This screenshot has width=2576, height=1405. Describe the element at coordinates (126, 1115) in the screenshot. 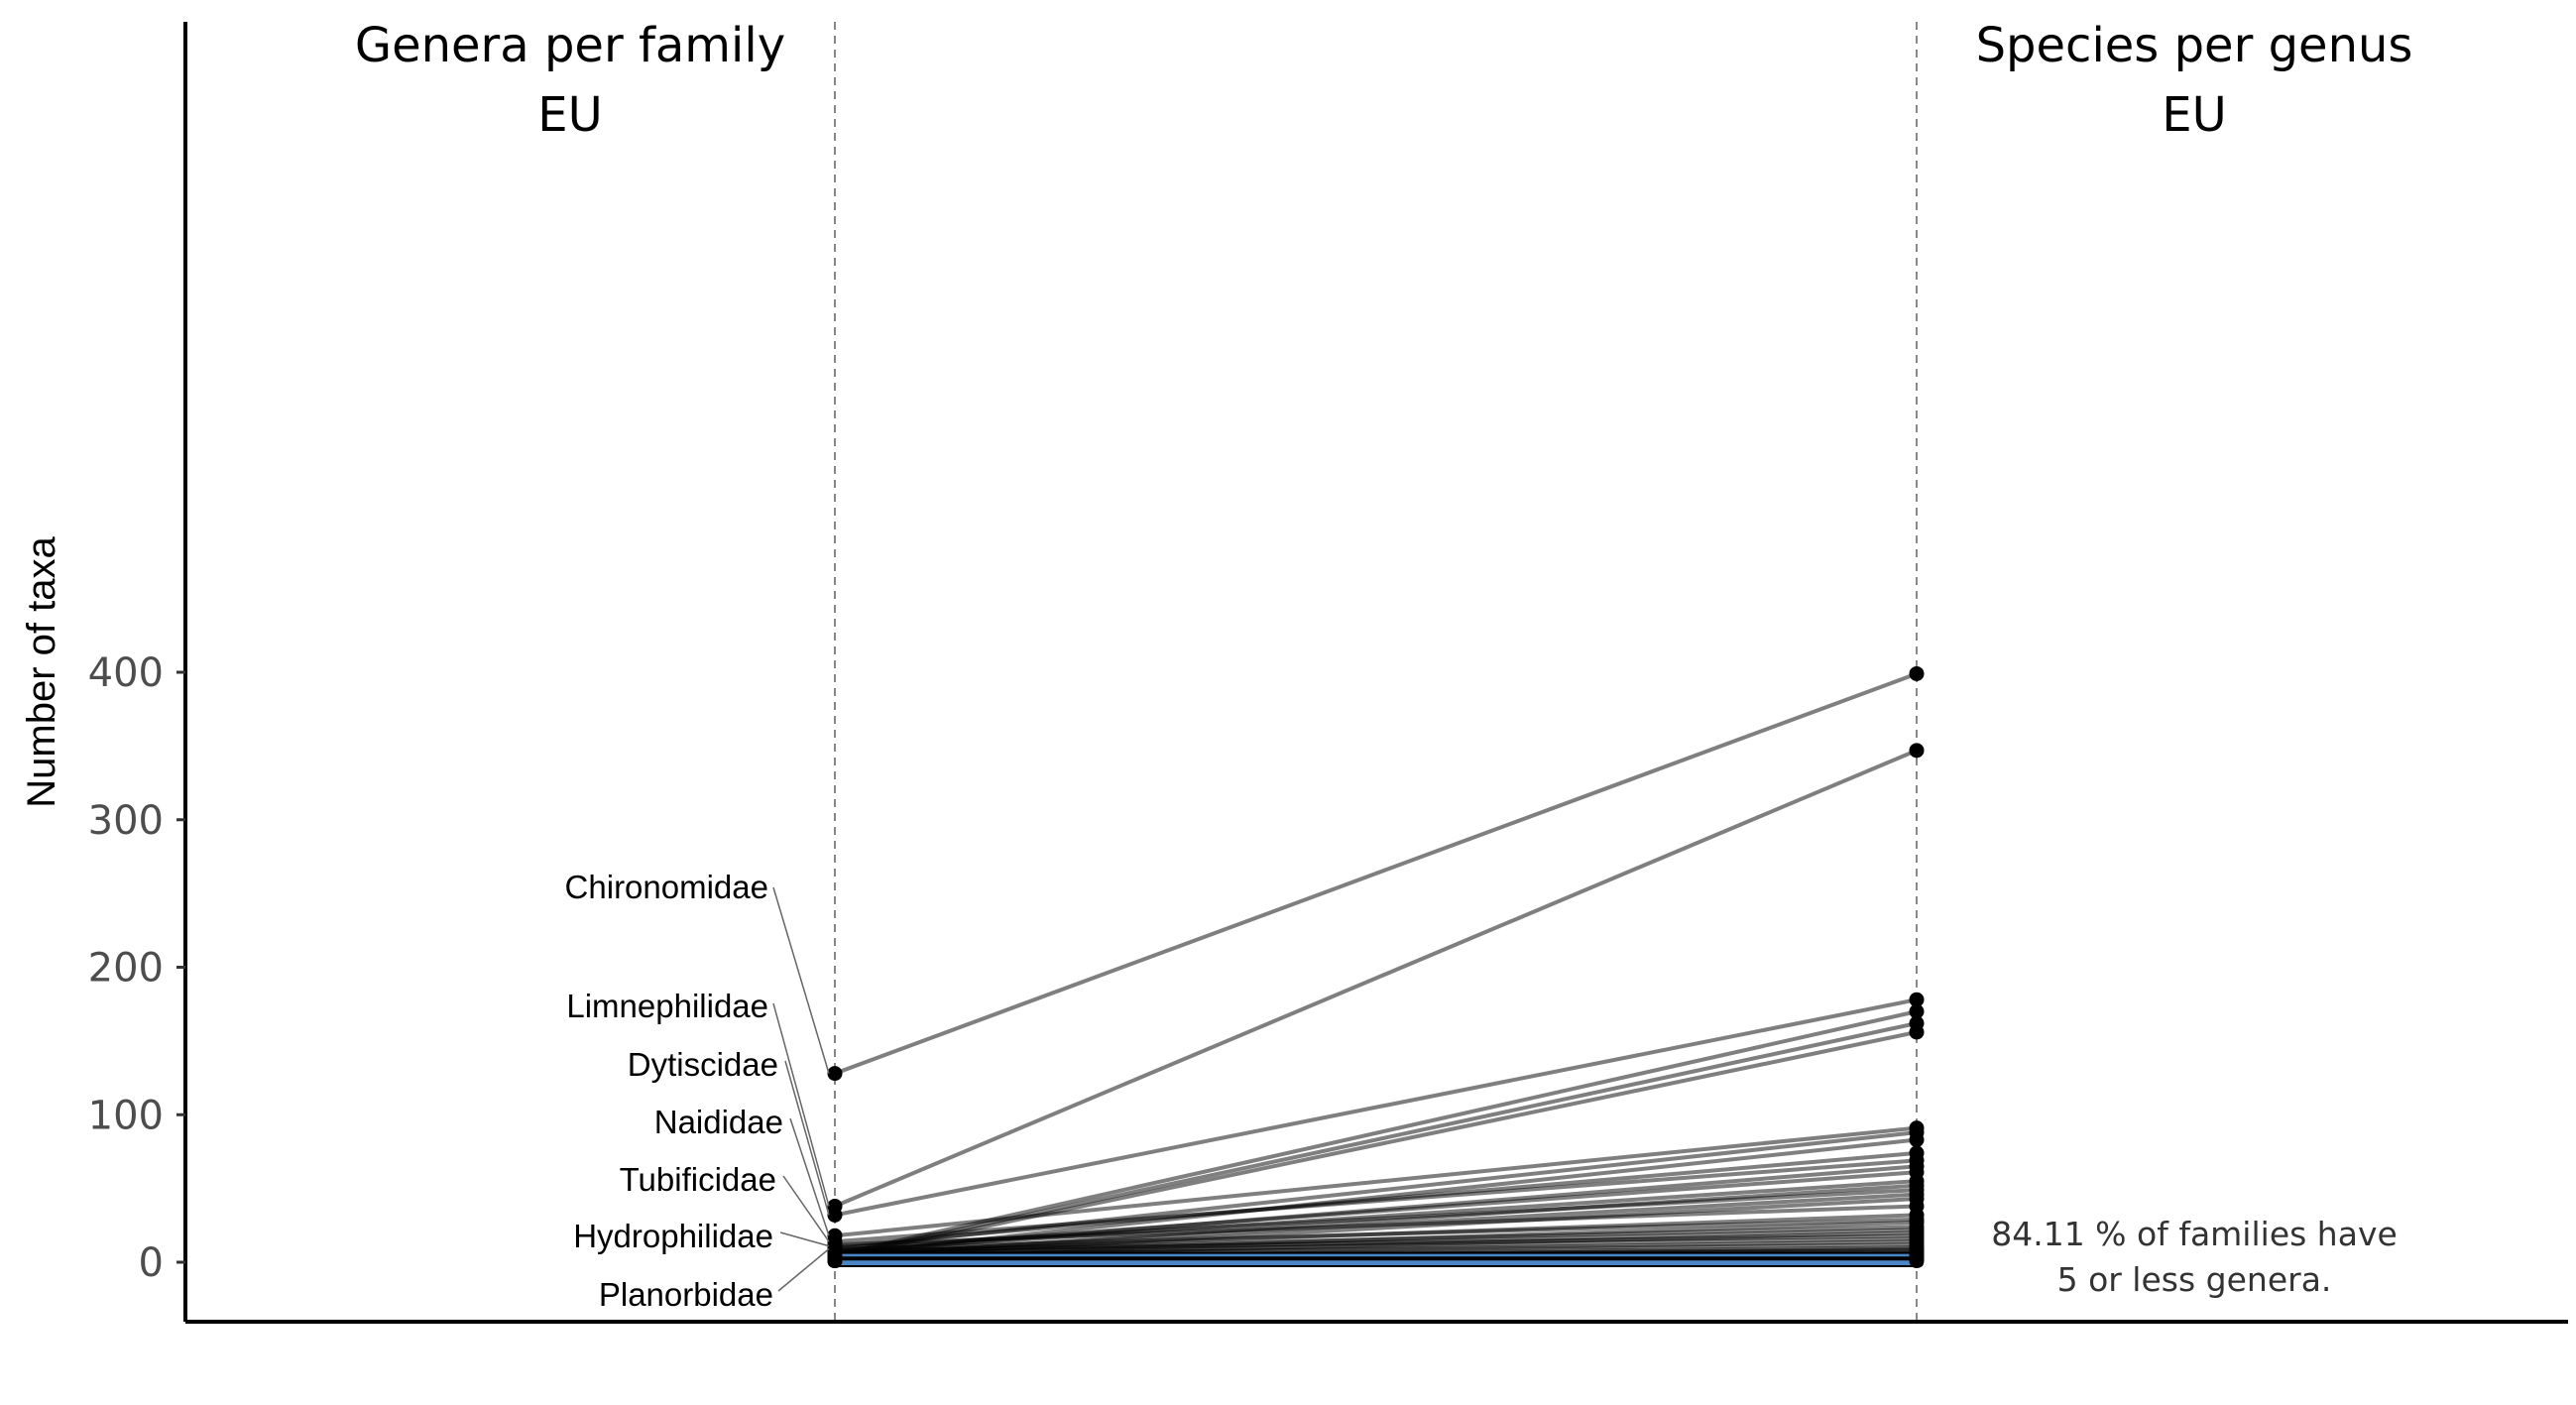

I see `y-tick-label-100: 100` at that location.